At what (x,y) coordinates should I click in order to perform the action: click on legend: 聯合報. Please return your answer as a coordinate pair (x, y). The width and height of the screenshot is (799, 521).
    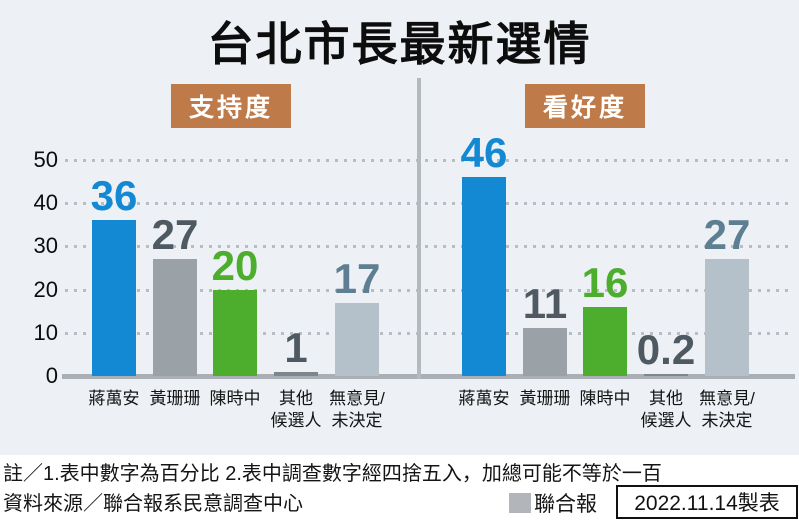
    Looking at the image, I should click on (553, 503).